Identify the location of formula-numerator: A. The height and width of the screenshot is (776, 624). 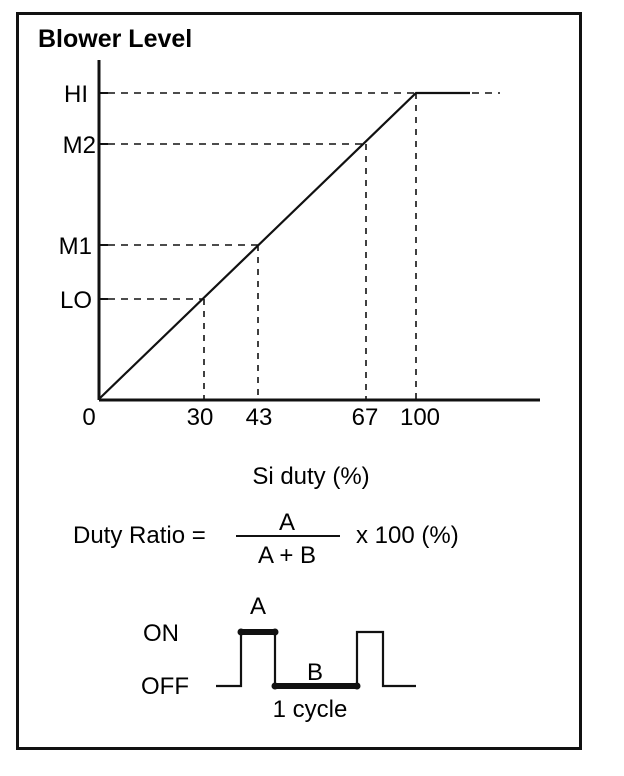
(287, 522).